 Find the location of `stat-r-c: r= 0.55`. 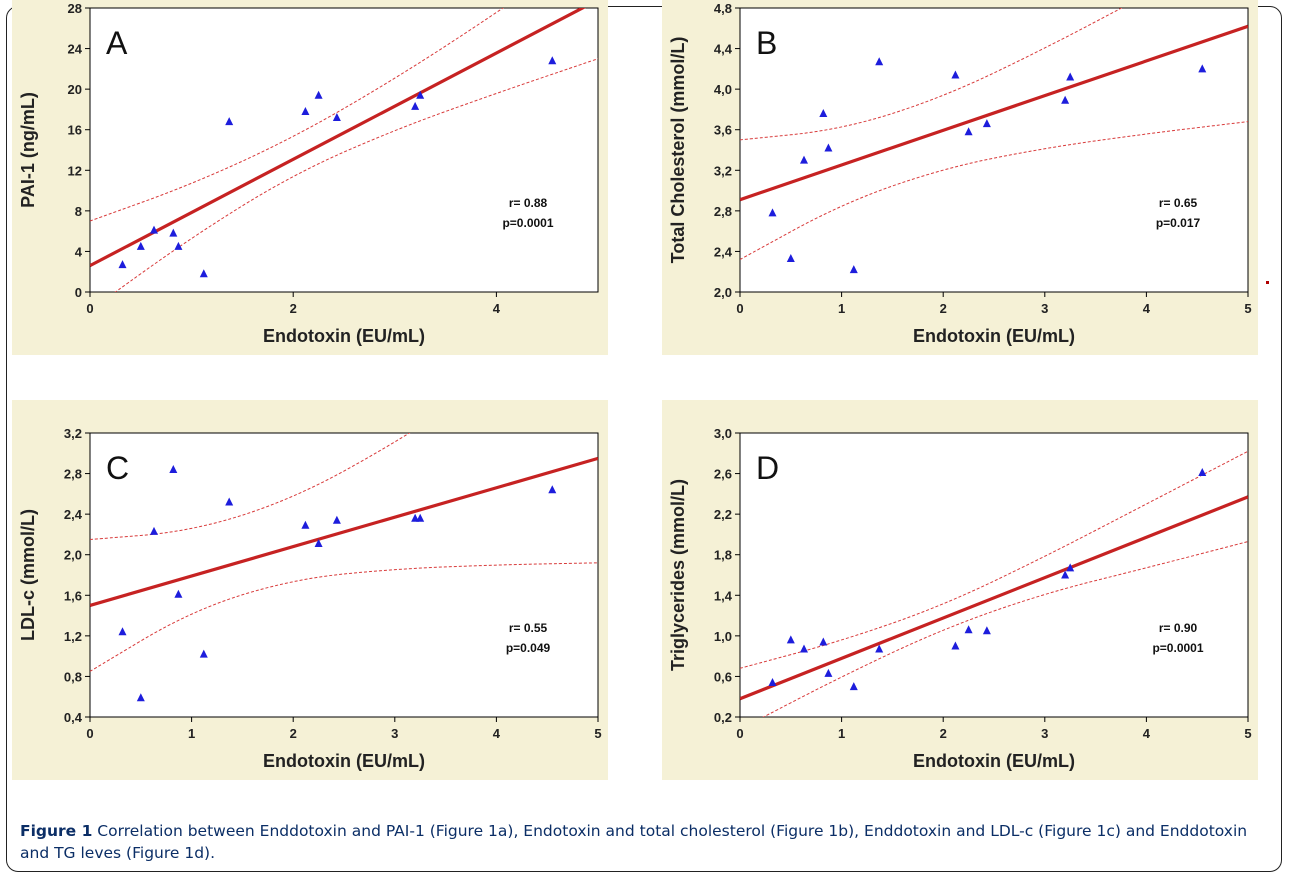

stat-r-c: r= 0.55 is located at coordinates (528, 628).